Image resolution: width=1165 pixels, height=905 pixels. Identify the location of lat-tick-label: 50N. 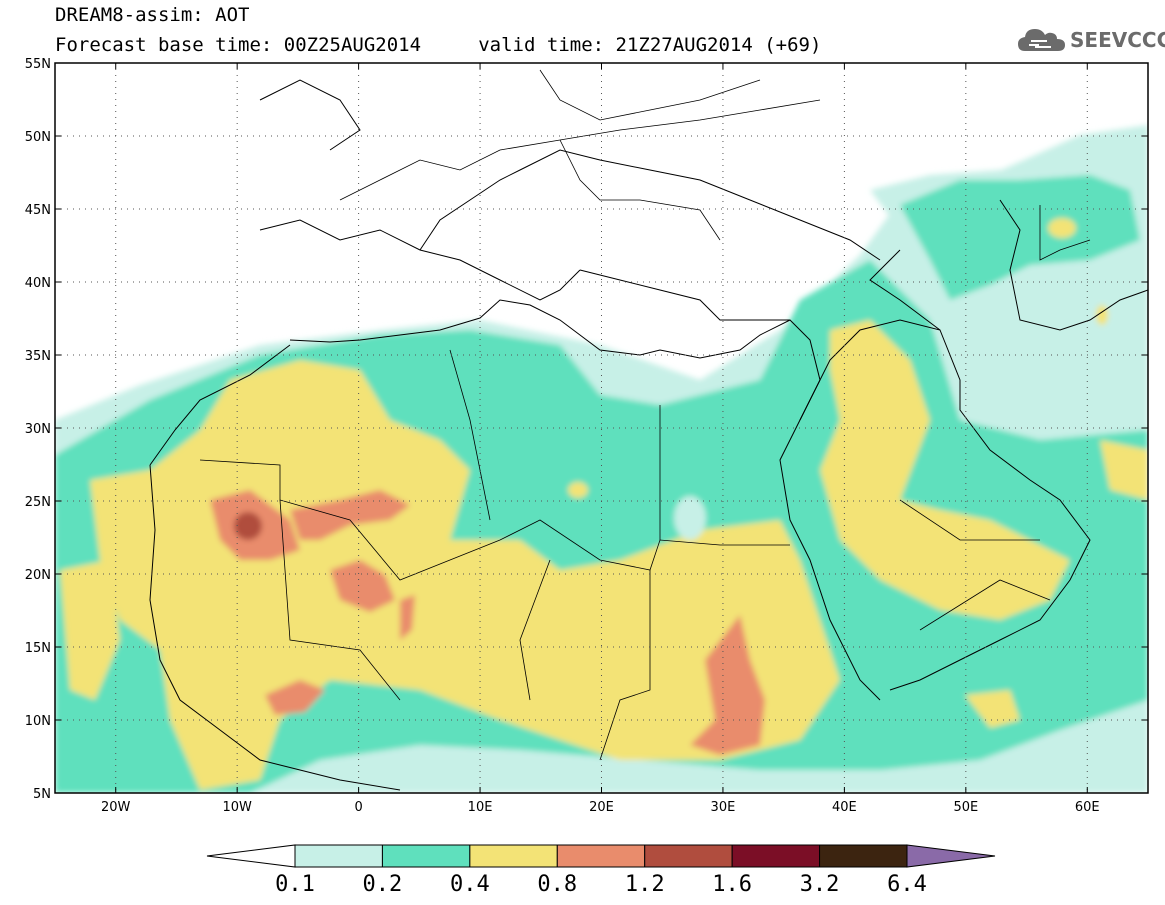
(38, 137).